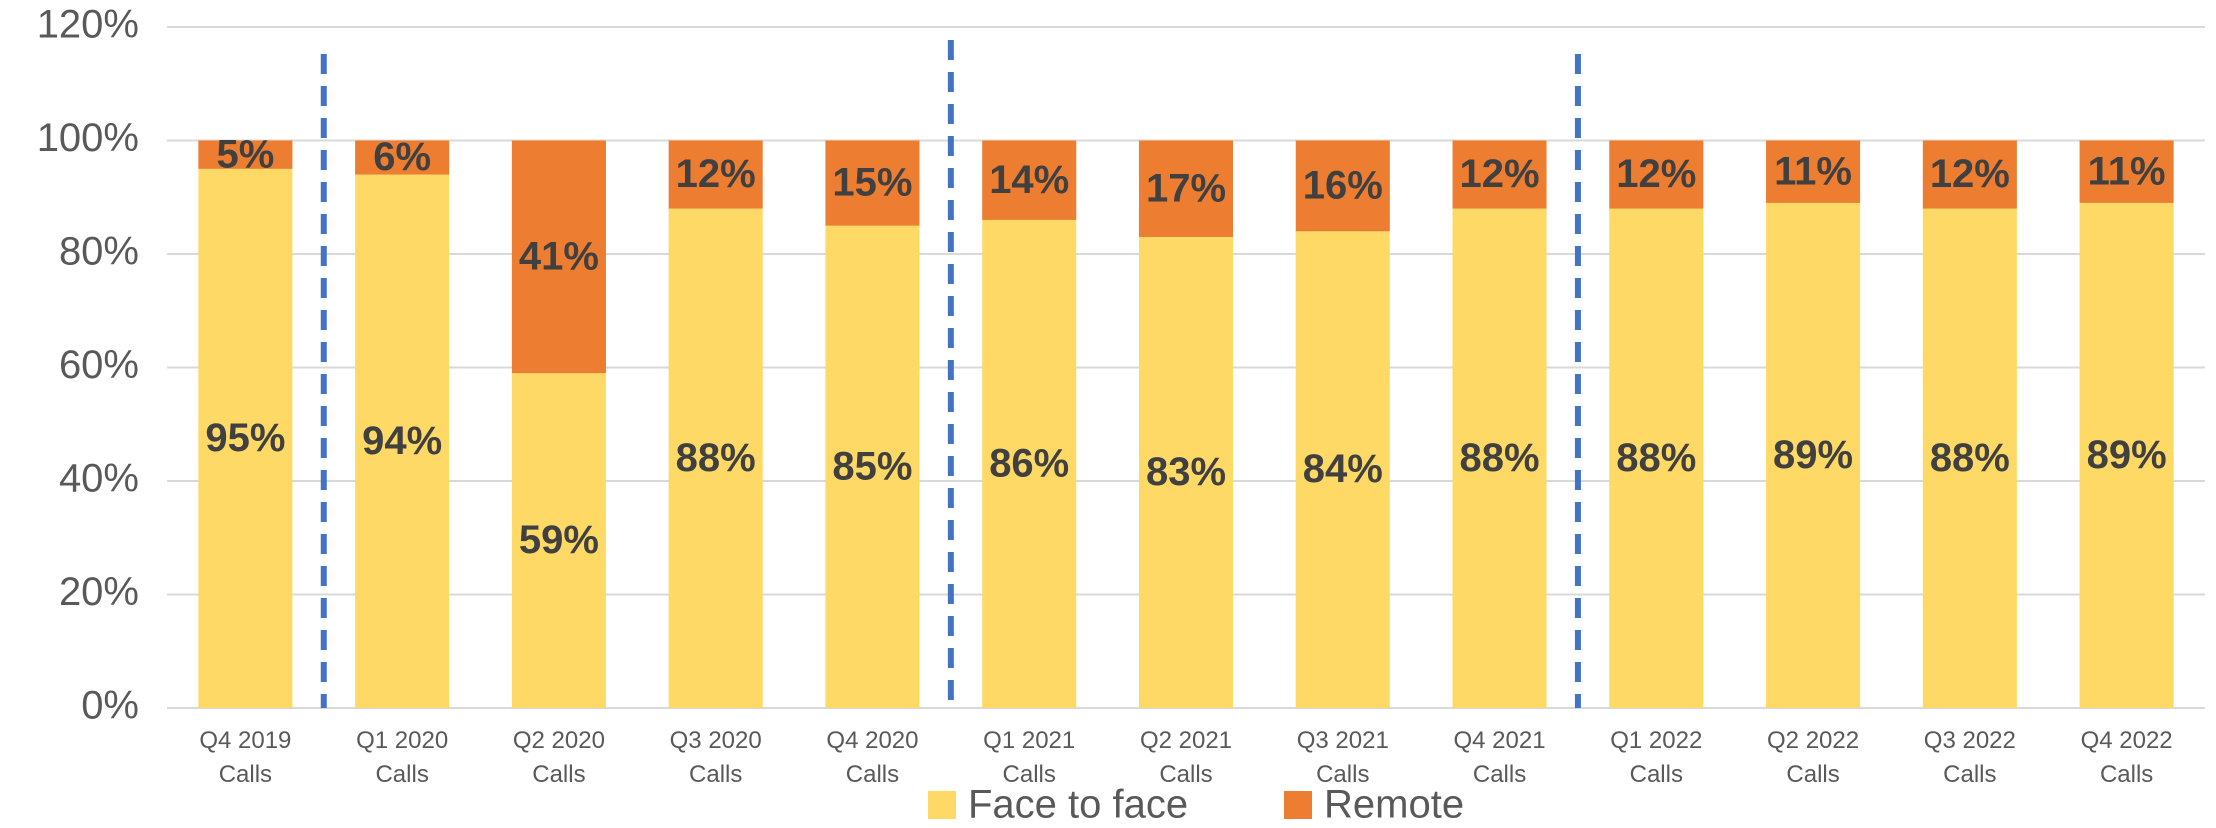  Describe the element at coordinates (1029, 757) in the screenshot. I see `x-tick-label: Q1 2021 Calls` at that location.